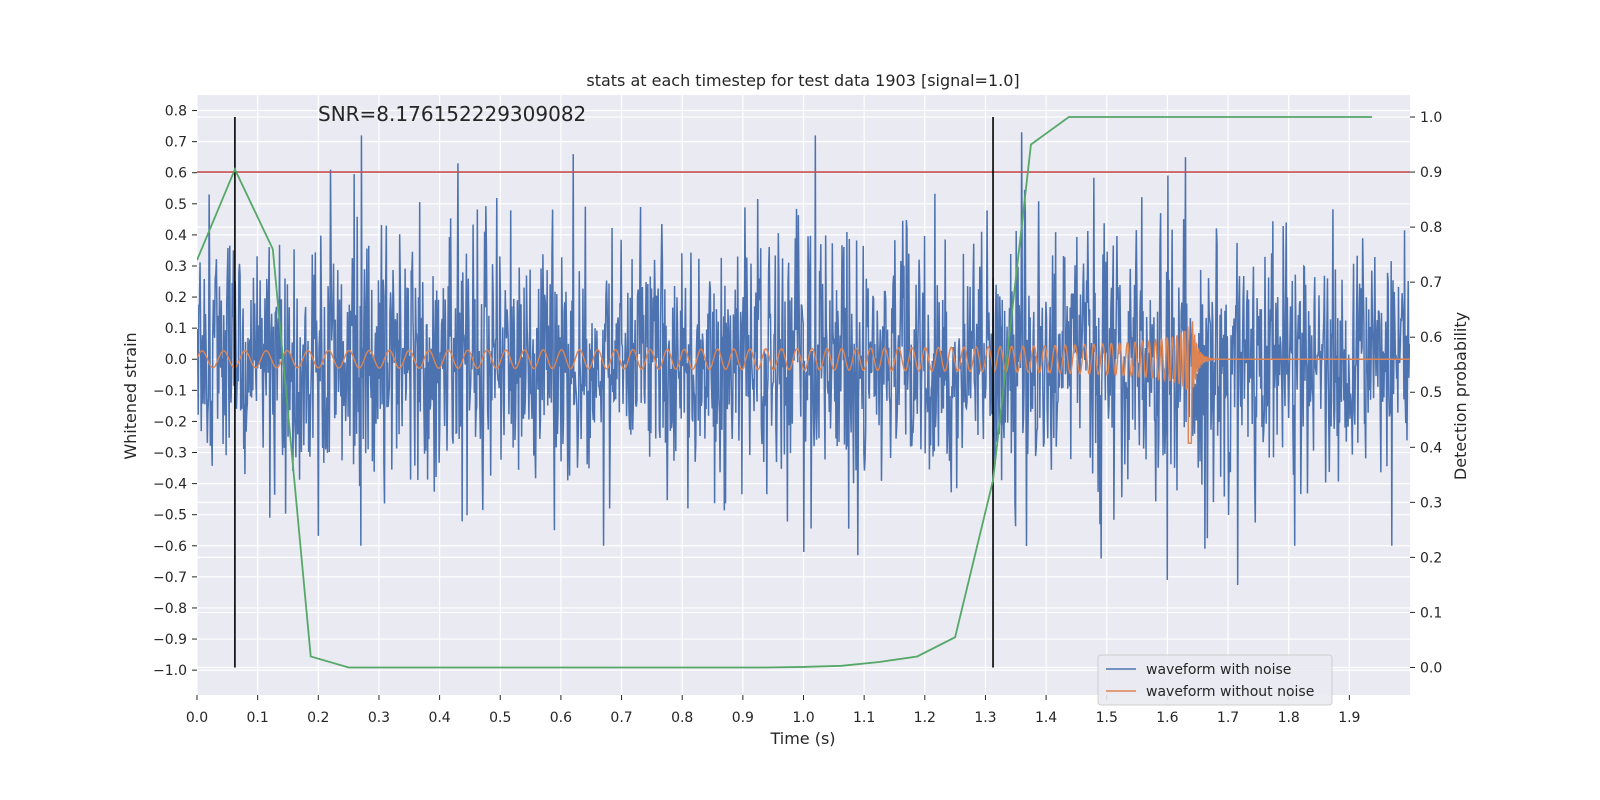 The height and width of the screenshot is (800, 1600). I want to click on y2-tick-label: 0.8, so click(1431, 228).